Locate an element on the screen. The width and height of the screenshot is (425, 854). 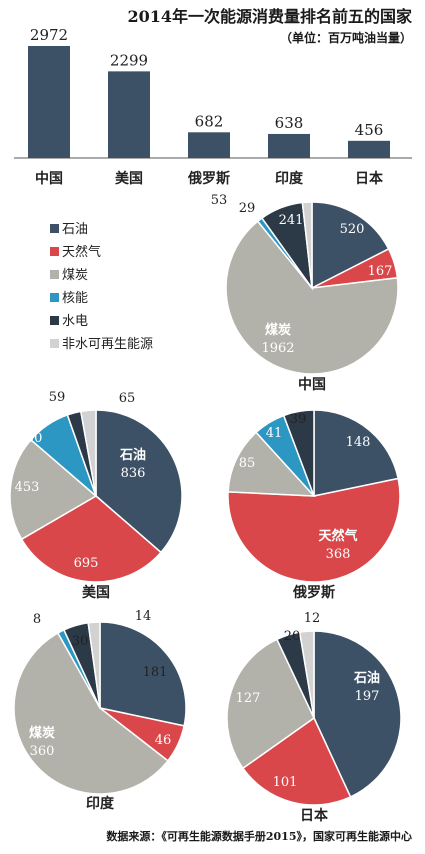
legend-label: 天然气 is located at coordinates (81, 252).